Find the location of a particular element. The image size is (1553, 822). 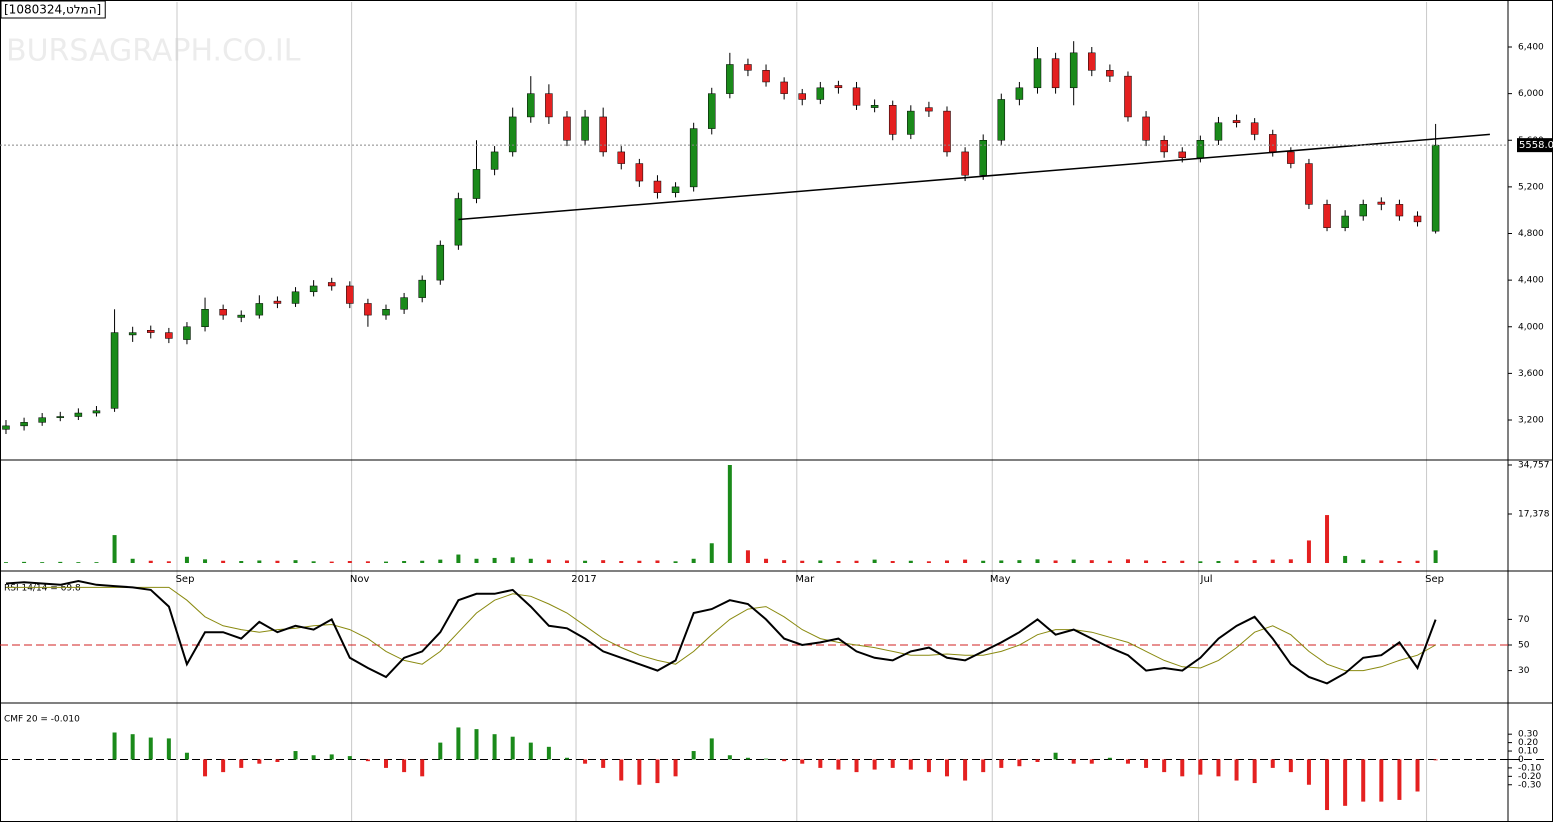

last-price-label: 5558.0 is located at coordinates (1536, 145).